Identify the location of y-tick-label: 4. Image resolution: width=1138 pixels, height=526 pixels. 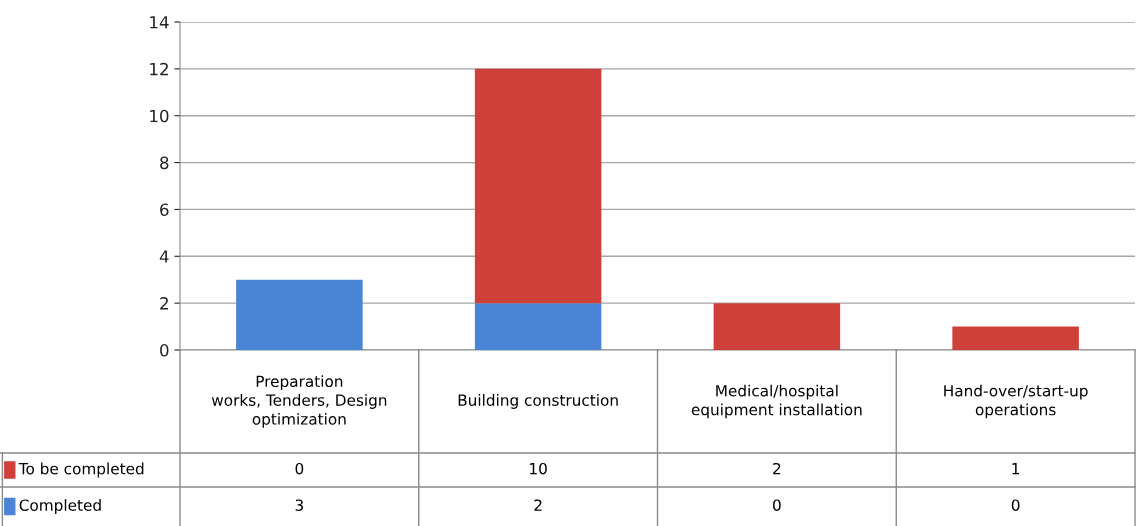
(164, 256).